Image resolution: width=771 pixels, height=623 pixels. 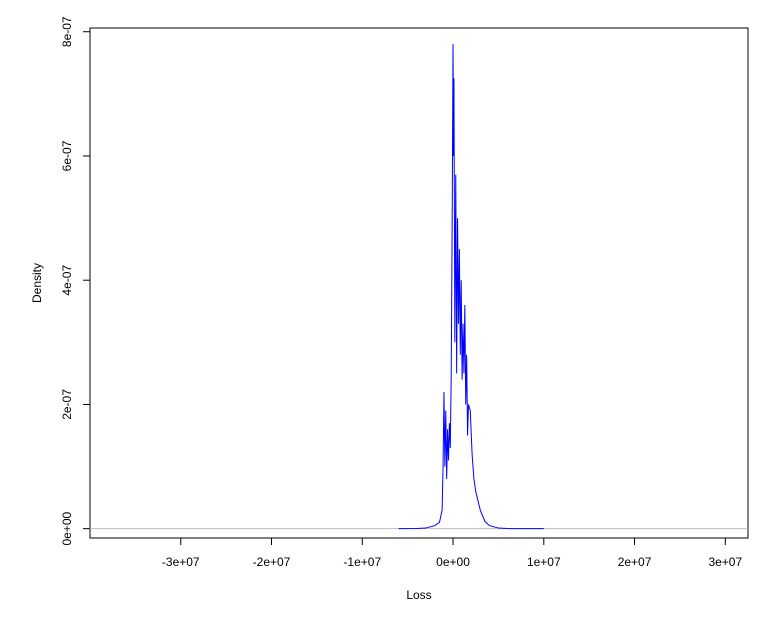 I want to click on y-tick-label: 2e-07, so click(x=67, y=404).